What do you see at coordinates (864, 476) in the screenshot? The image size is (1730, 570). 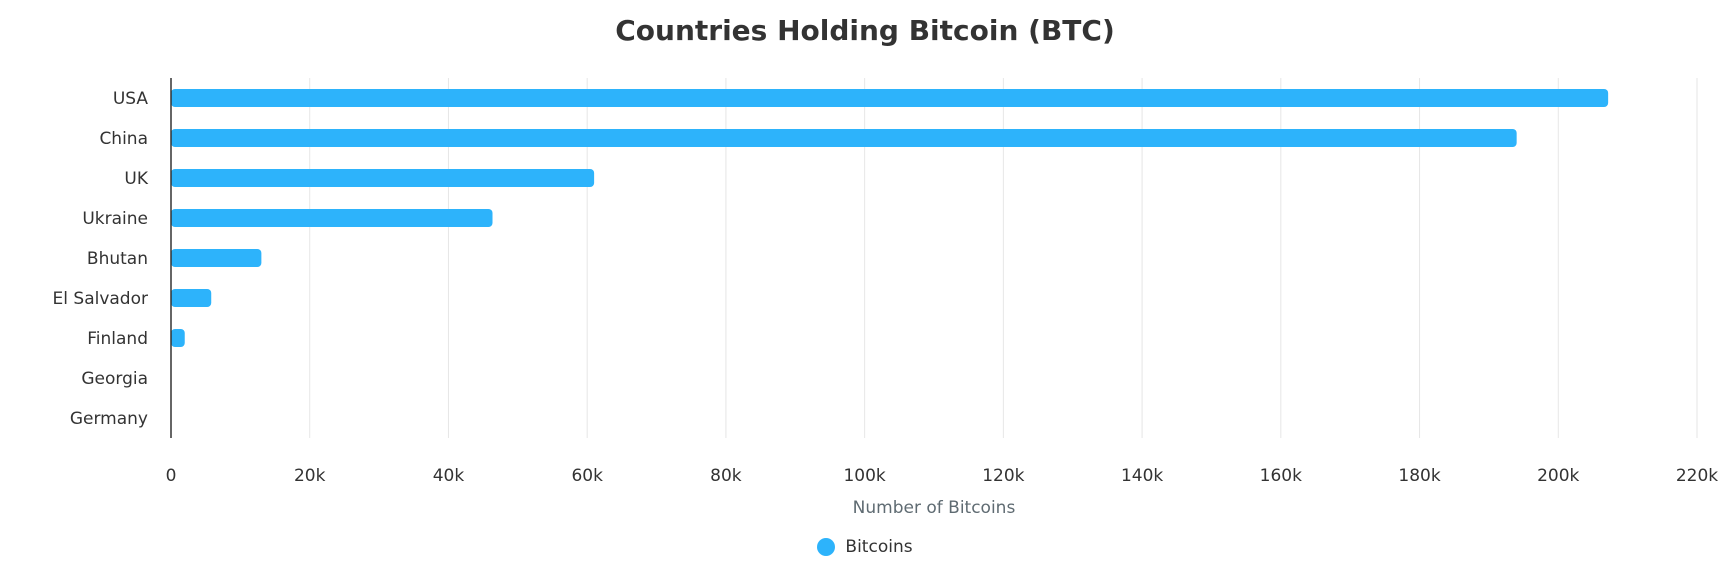 I see `x-tick-label: 100k` at bounding box center [864, 476].